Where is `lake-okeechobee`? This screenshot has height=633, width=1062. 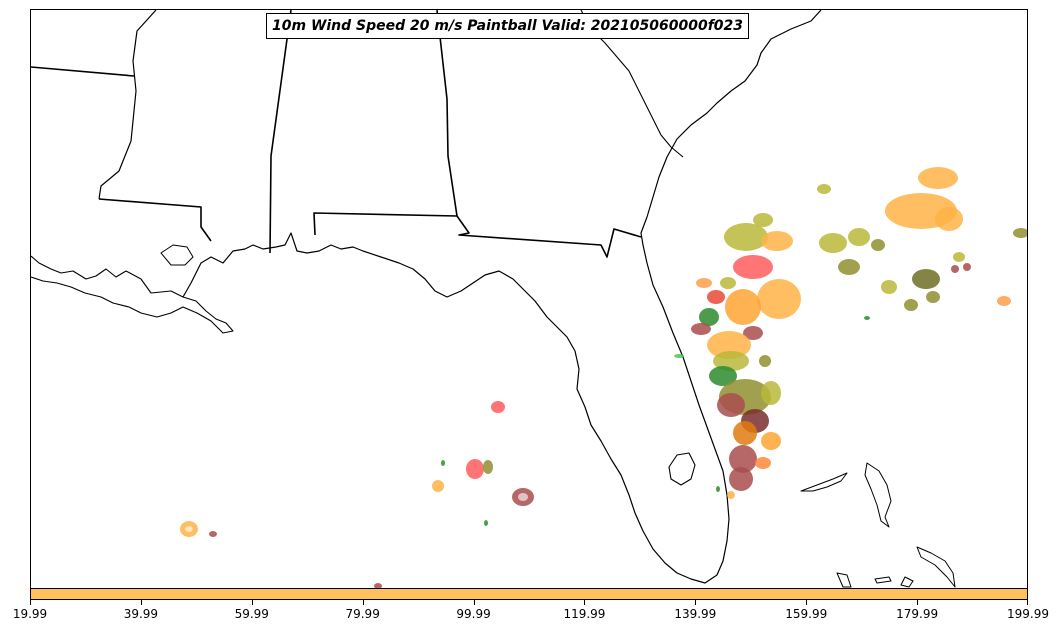
lake-okeechobee is located at coordinates (682, 469).